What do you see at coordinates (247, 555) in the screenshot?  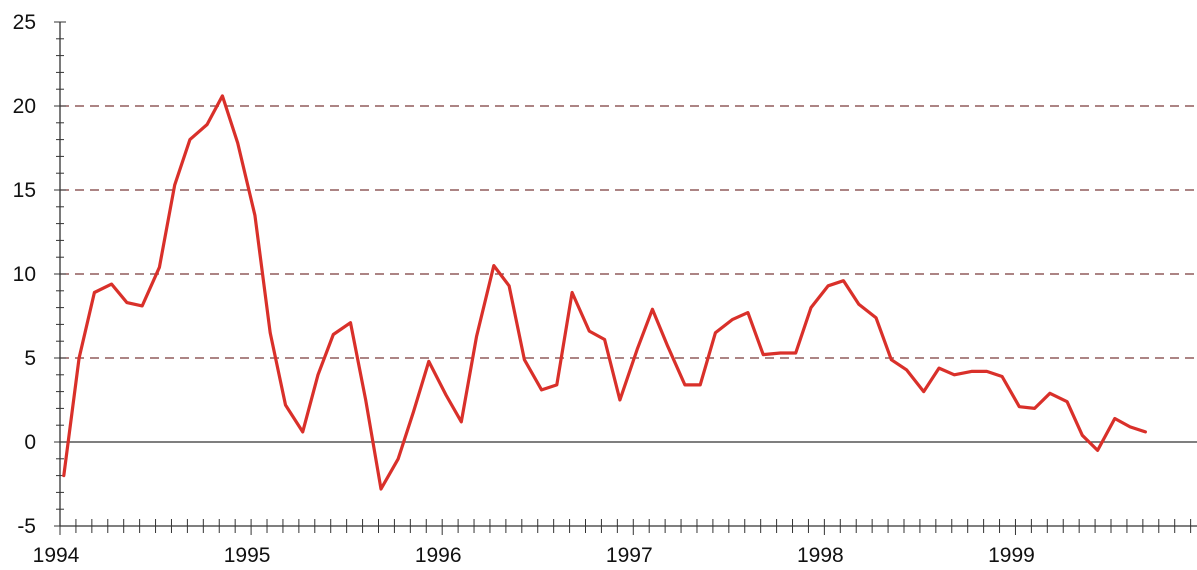 I see `x-tick-label: 1995` at bounding box center [247, 555].